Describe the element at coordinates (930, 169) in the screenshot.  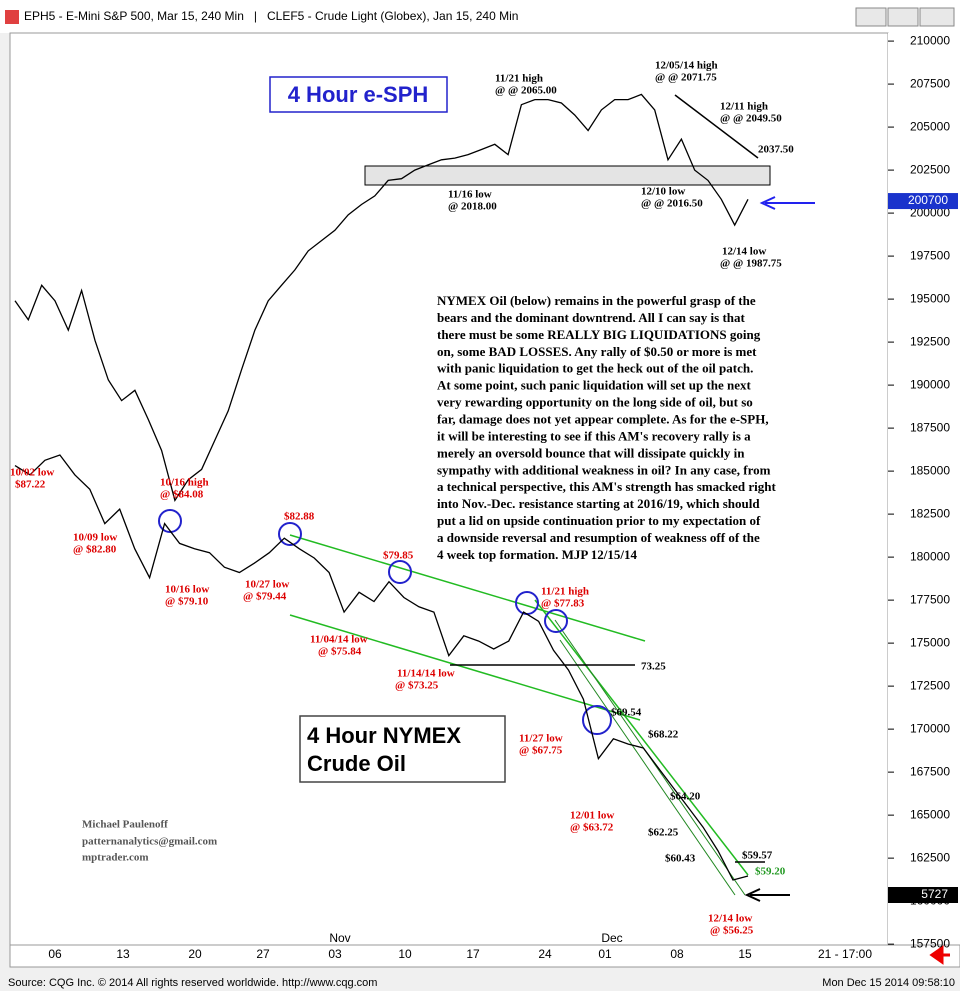
I see `y-tick-label: 202500` at that location.